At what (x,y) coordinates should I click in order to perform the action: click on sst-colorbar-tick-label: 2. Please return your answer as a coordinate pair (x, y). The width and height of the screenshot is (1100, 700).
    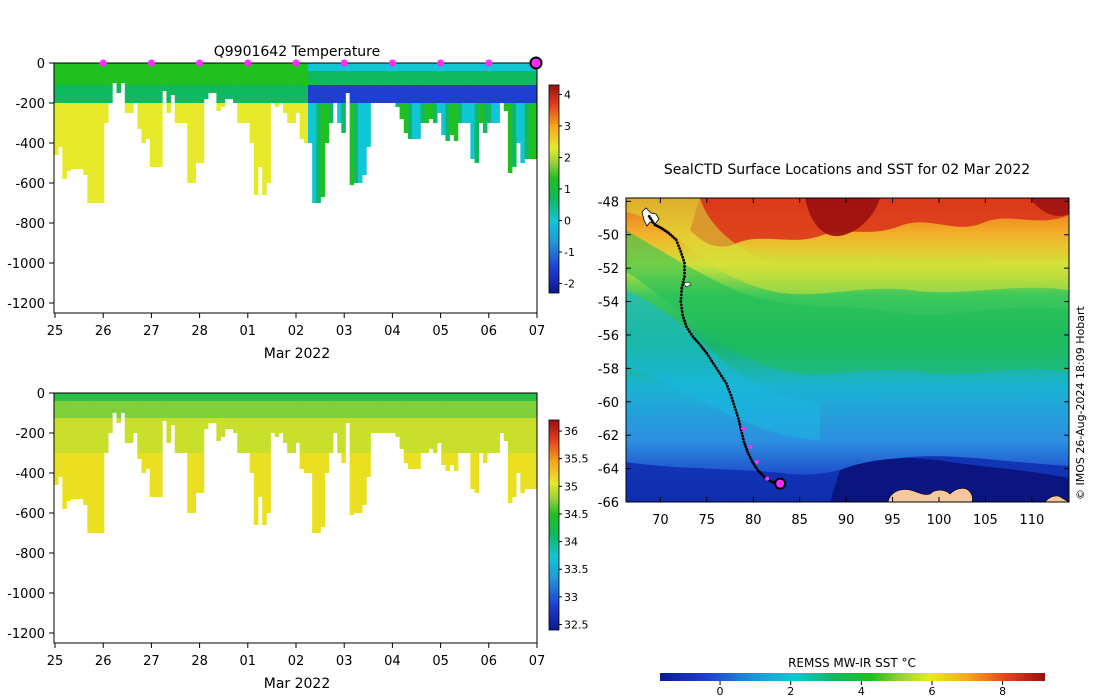
    Looking at the image, I should click on (790, 691).